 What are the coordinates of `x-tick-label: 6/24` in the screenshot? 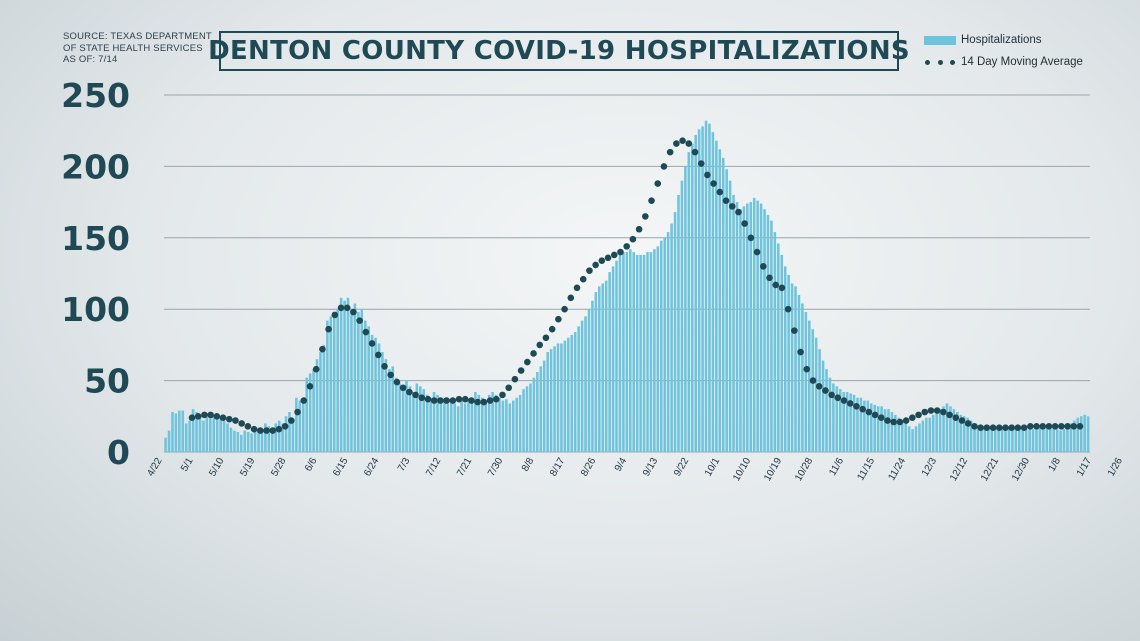 It's located at (371, 467).